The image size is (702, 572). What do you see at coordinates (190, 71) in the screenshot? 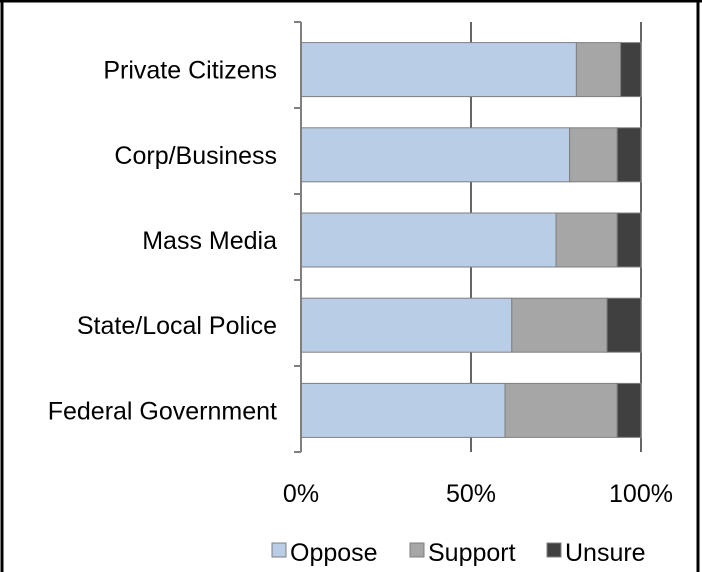
I see `category-label-private-citizens: Private Citizens` at bounding box center [190, 71].